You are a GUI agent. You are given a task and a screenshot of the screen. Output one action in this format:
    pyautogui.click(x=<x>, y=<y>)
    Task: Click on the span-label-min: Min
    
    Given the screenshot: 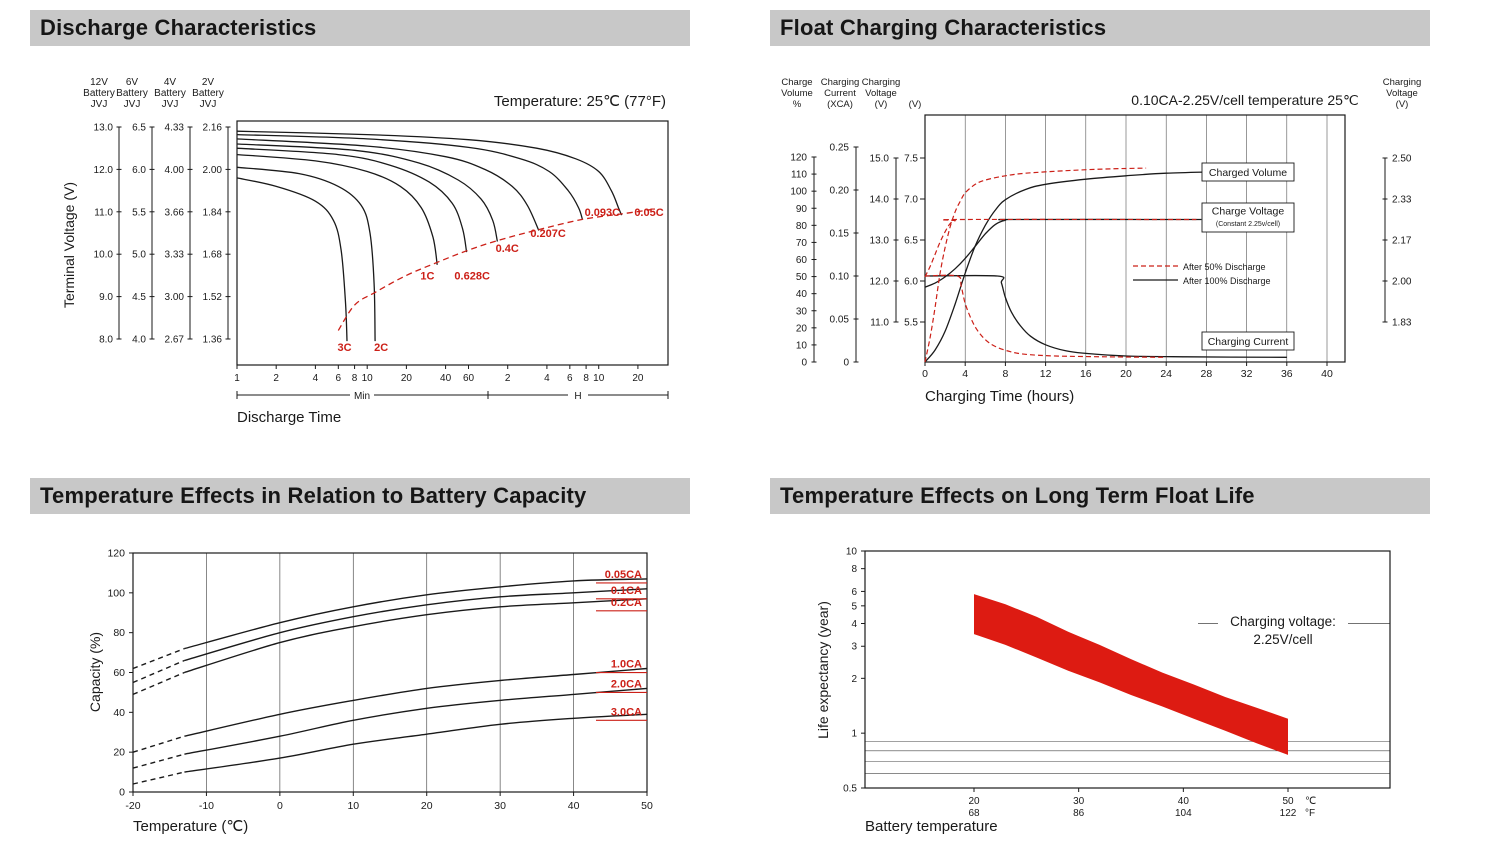 What is the action you would take?
    pyautogui.click(x=362, y=396)
    